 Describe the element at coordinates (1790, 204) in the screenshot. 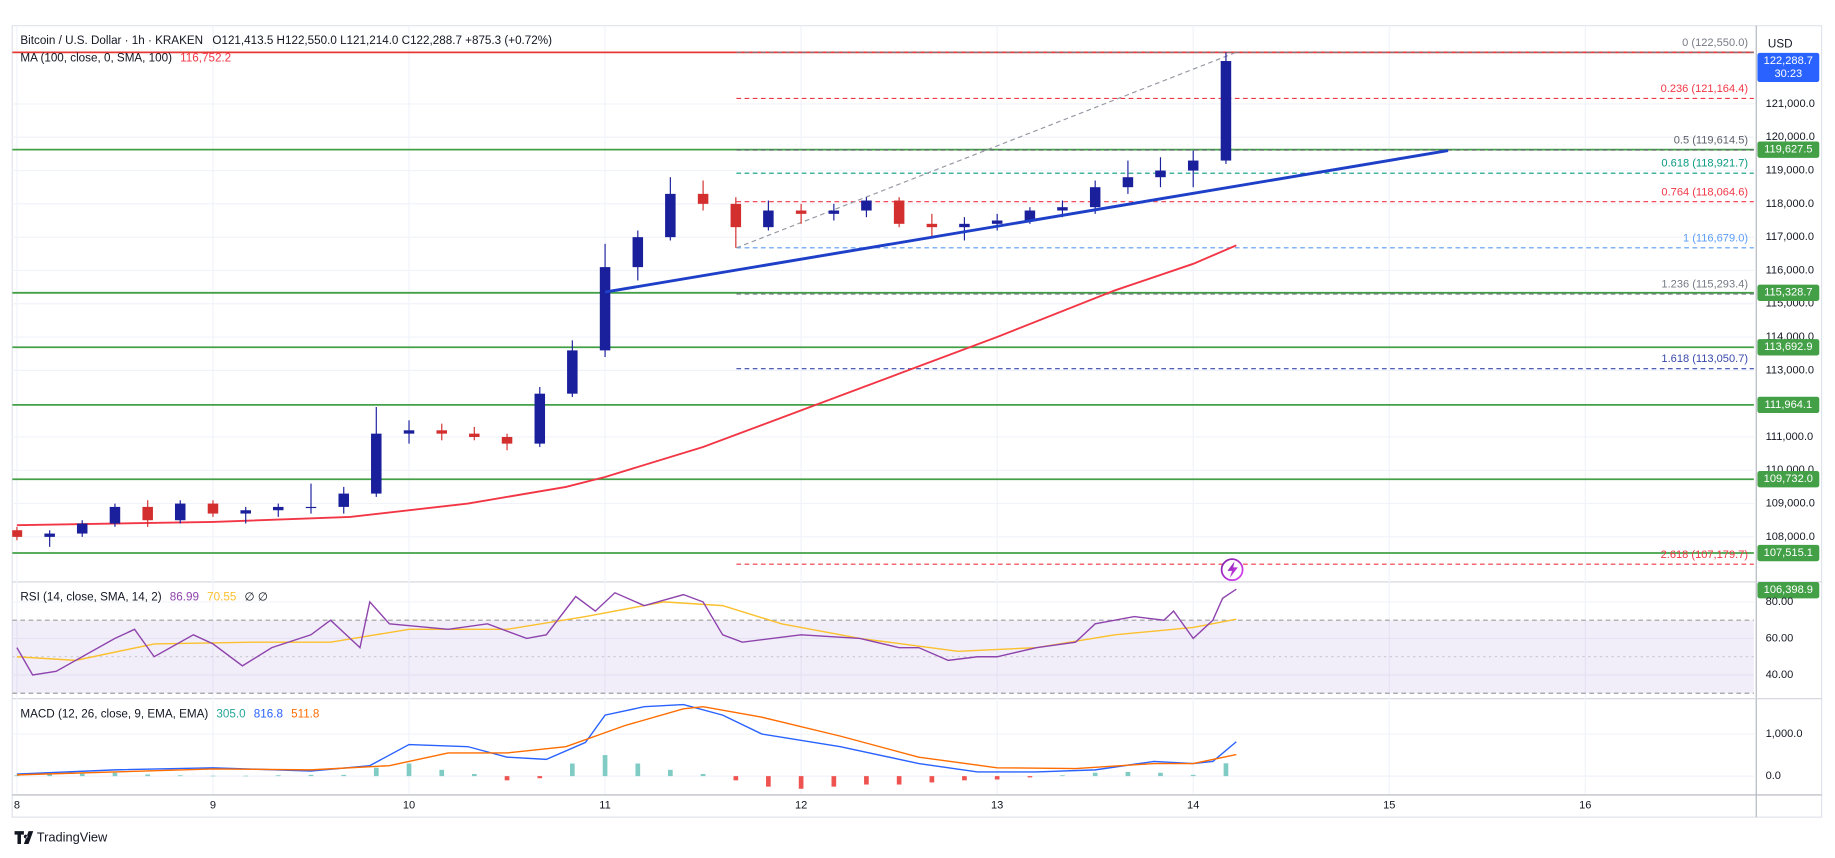

I see `y-tick-label: 118,000.0` at that location.